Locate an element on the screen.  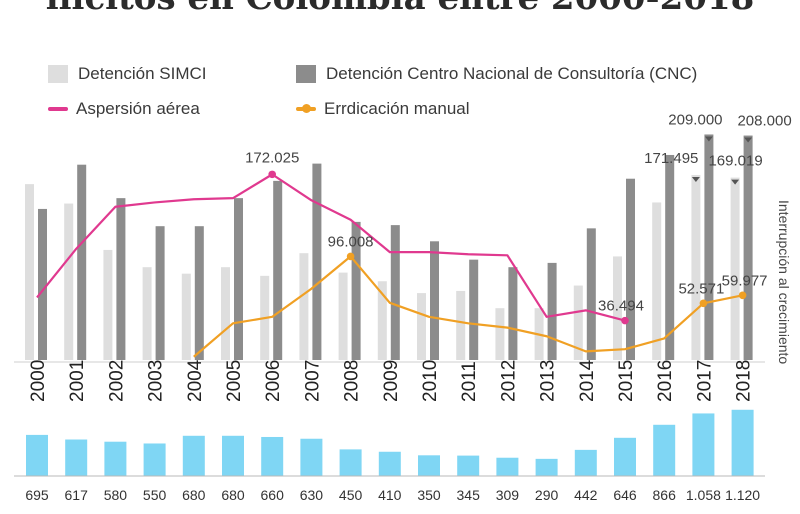
legend-simci: Detención SIMCI is located at coordinates (127, 74).